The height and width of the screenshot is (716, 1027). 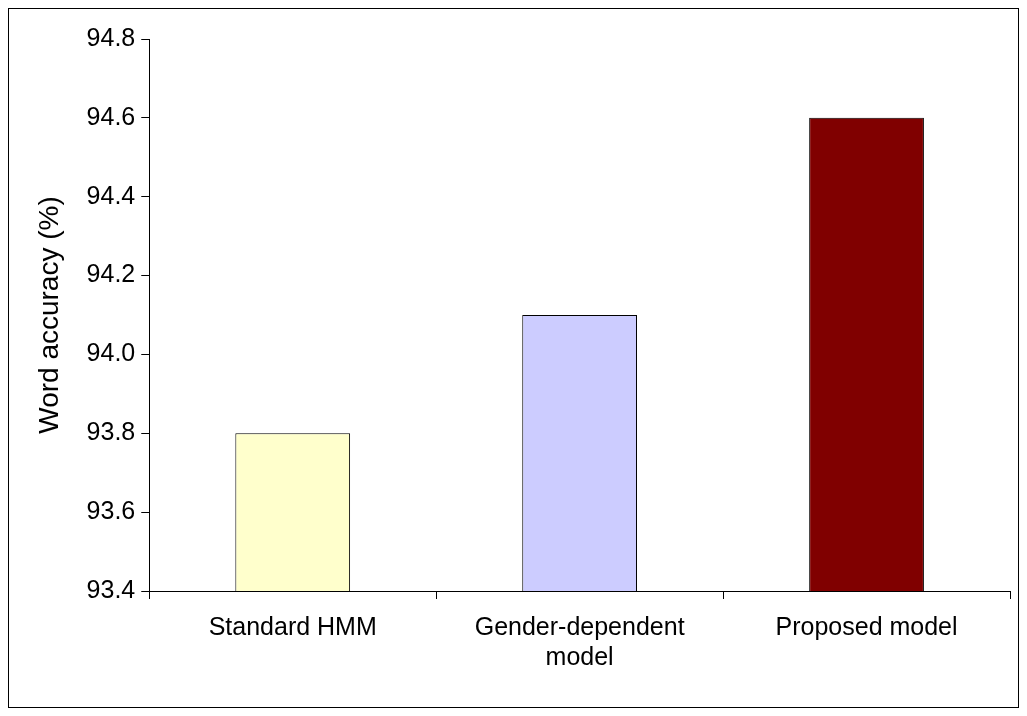 I want to click on y-tick-label: 94.8, so click(x=111, y=36).